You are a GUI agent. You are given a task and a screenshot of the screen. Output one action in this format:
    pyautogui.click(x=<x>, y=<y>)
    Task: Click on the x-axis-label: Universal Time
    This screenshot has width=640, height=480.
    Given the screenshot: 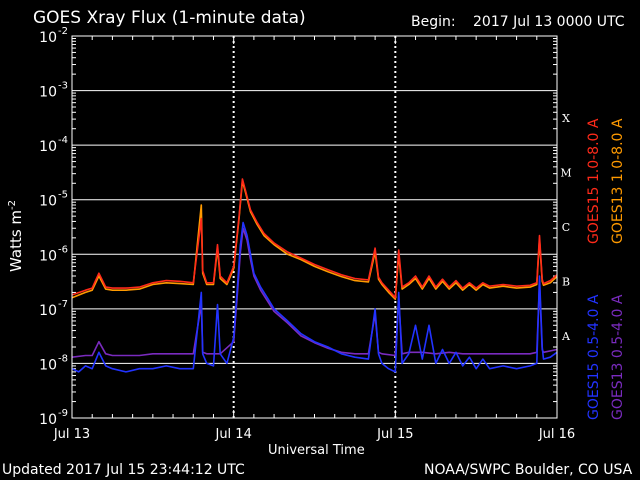 What is the action you would take?
    pyautogui.click(x=316, y=450)
    